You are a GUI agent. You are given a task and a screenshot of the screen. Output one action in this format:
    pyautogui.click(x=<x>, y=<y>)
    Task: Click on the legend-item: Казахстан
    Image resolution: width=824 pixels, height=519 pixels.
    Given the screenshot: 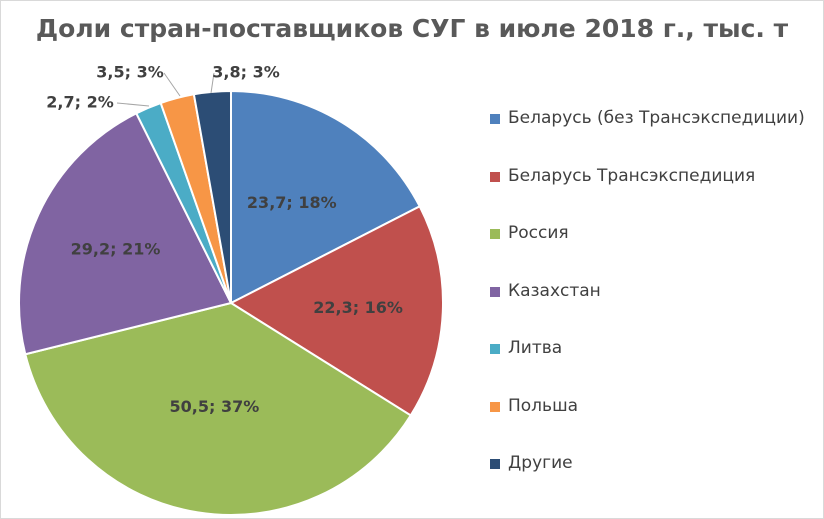 What is the action you would take?
    pyautogui.click(x=647, y=310)
    